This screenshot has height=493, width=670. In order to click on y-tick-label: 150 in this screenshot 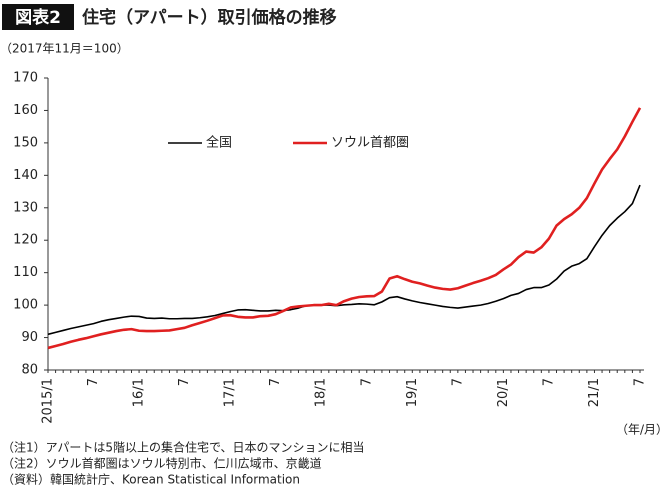, I will do `click(25, 142)`.